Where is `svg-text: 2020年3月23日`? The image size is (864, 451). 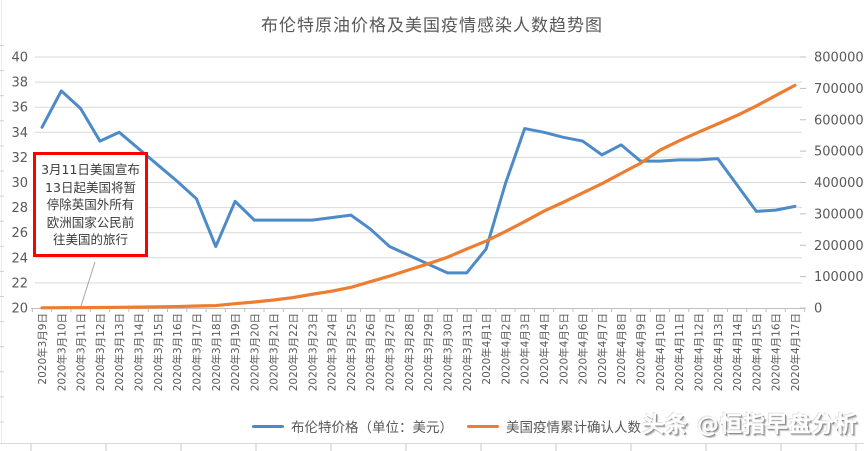
svg-text: 2020年3月23日 is located at coordinates (312, 352).